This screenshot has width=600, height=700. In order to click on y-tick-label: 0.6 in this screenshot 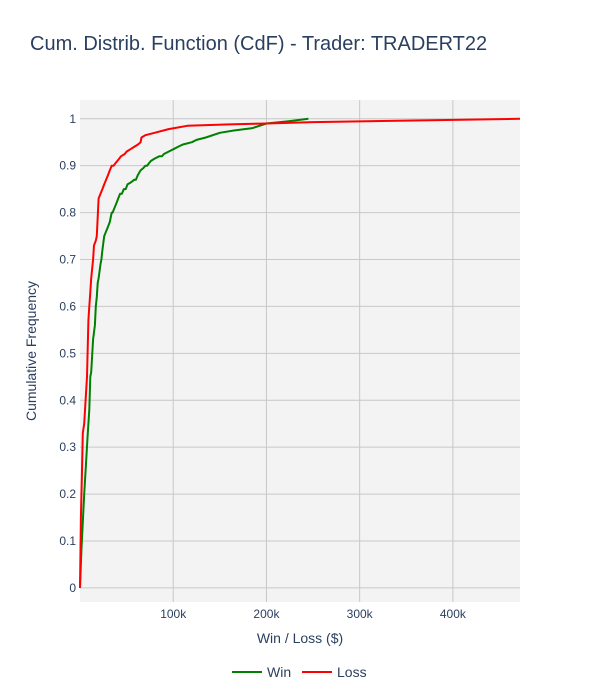, I will do `click(67, 306)`.